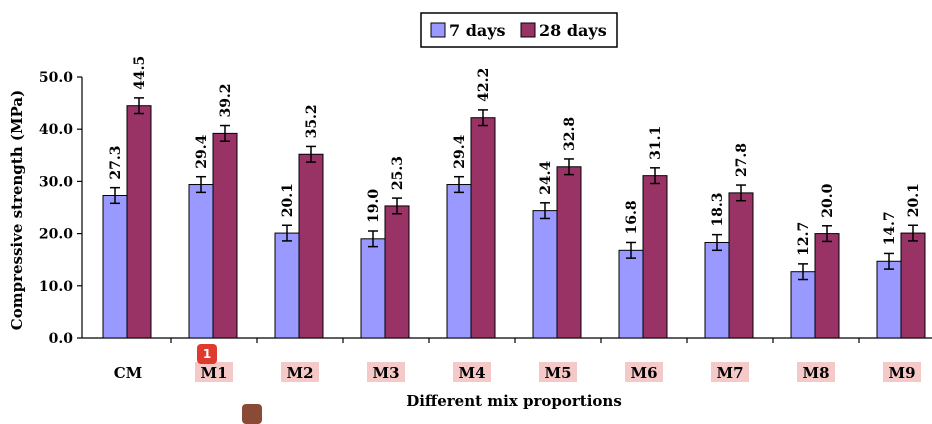 Image resolution: width=932 pixels, height=424 pixels. What do you see at coordinates (374, 206) in the screenshot?
I see `data-label: 19.0` at bounding box center [374, 206].